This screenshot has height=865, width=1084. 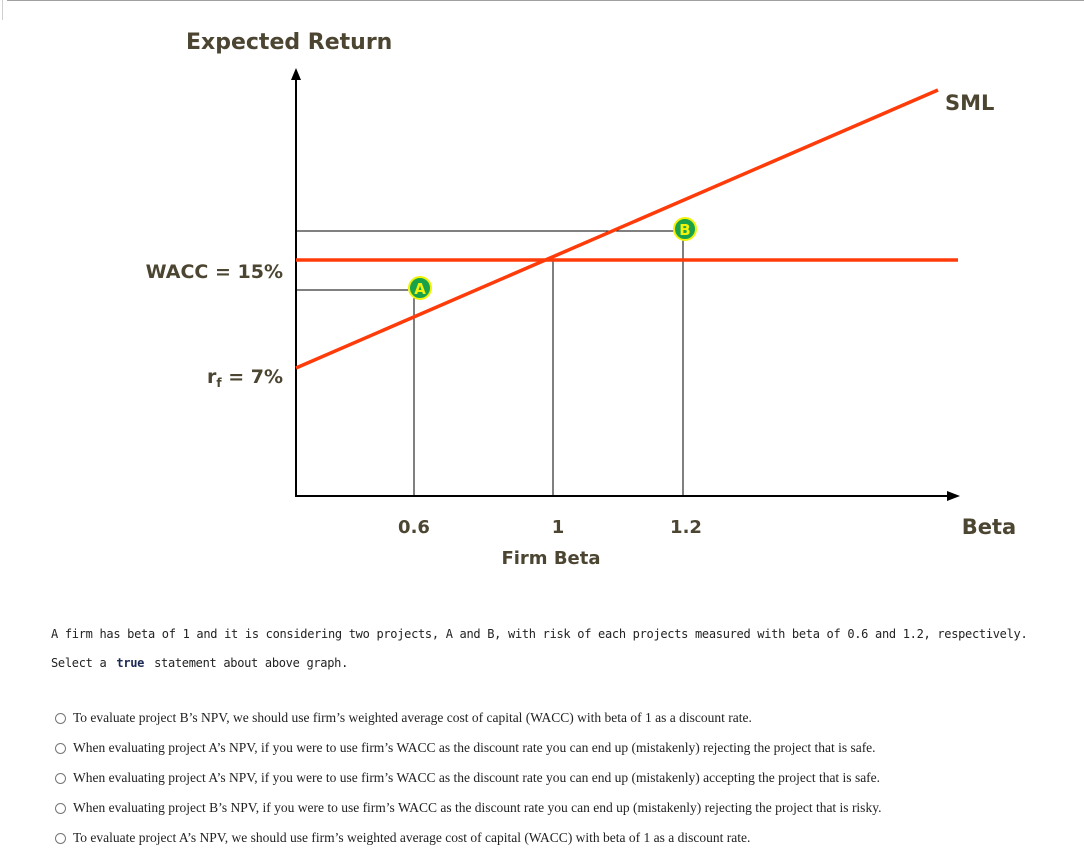 I want to click on point-a: A, so click(x=420, y=288).